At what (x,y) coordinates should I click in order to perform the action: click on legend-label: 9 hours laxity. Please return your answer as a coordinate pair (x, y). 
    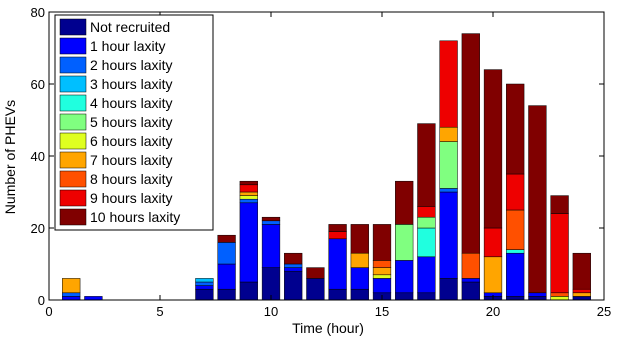
    Looking at the image, I should click on (131, 198).